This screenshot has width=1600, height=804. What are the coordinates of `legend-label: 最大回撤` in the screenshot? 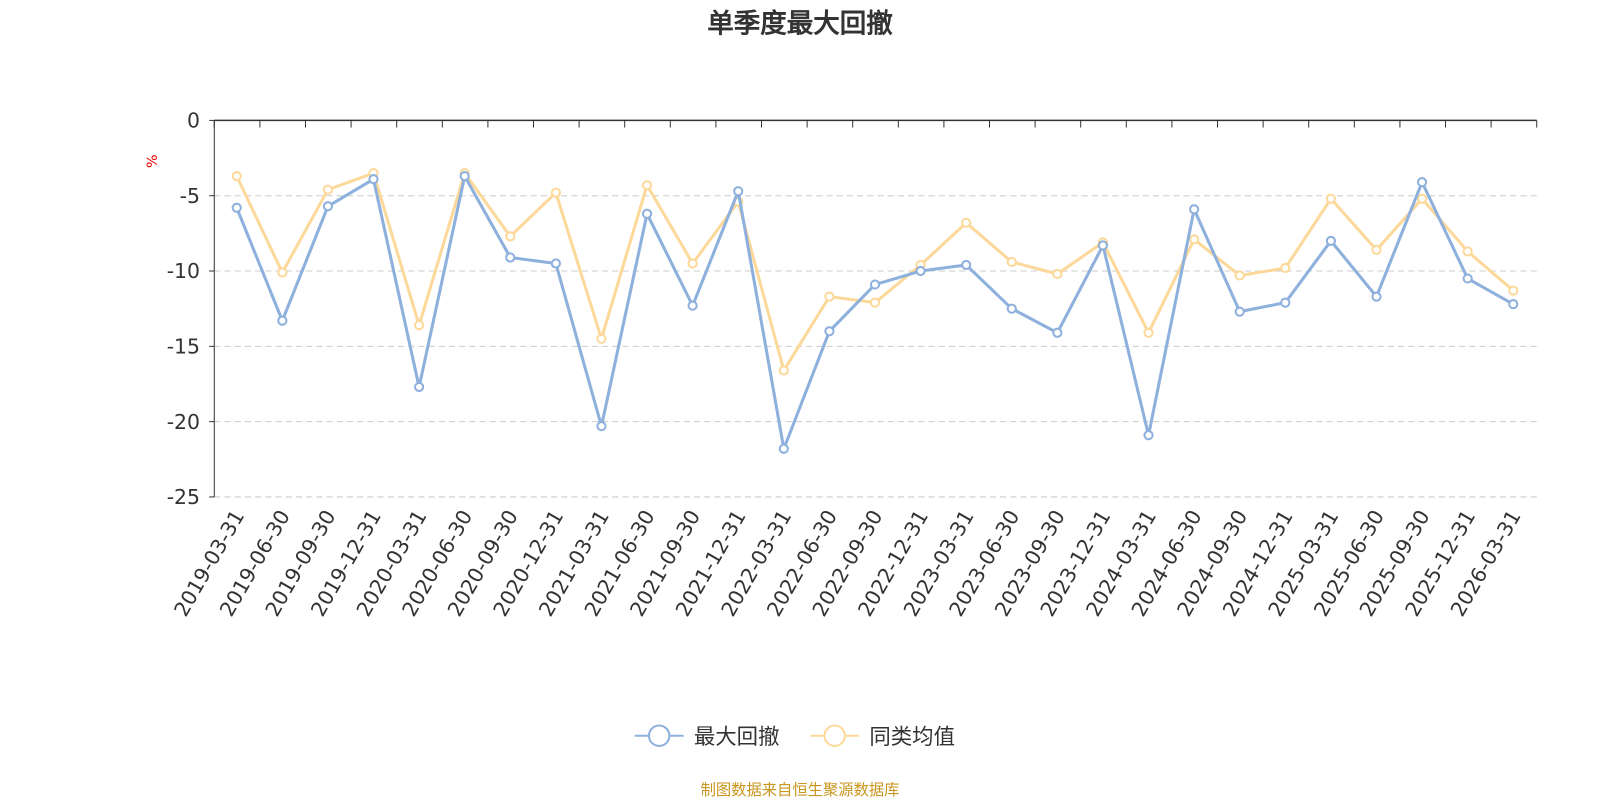 It's located at (737, 737).